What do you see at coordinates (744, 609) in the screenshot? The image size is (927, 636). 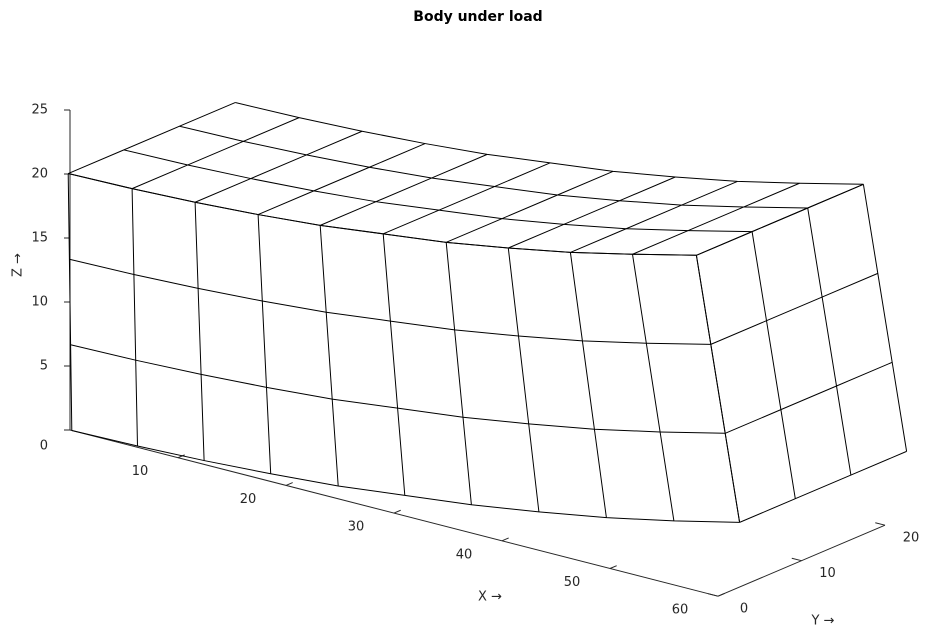 I see `y-tick-label: 0` at bounding box center [744, 609].